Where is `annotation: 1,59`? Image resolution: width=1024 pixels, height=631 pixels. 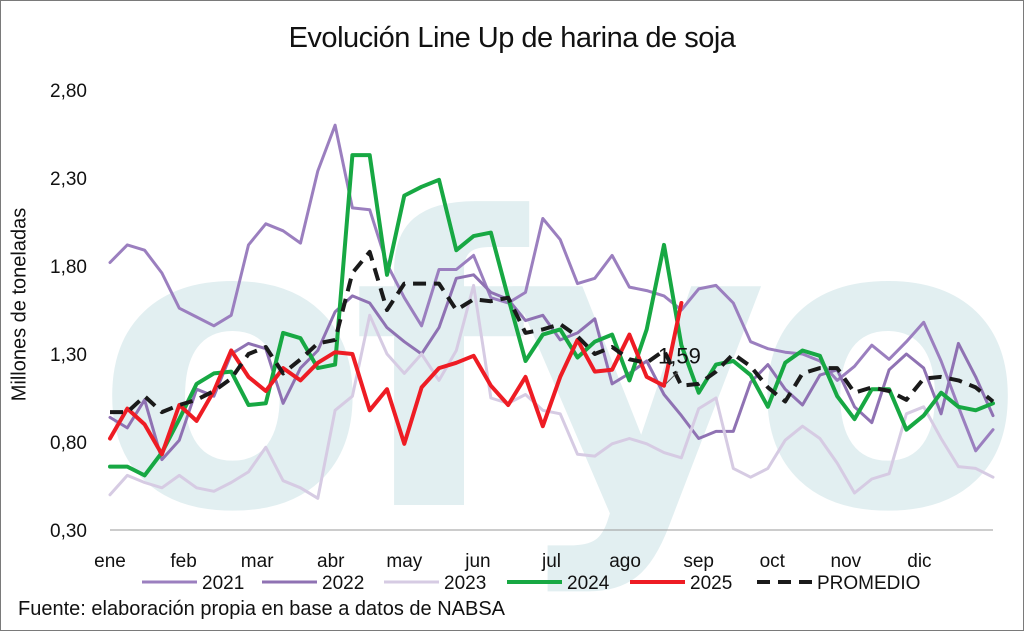 annotation: 1,59 is located at coordinates (679, 364).